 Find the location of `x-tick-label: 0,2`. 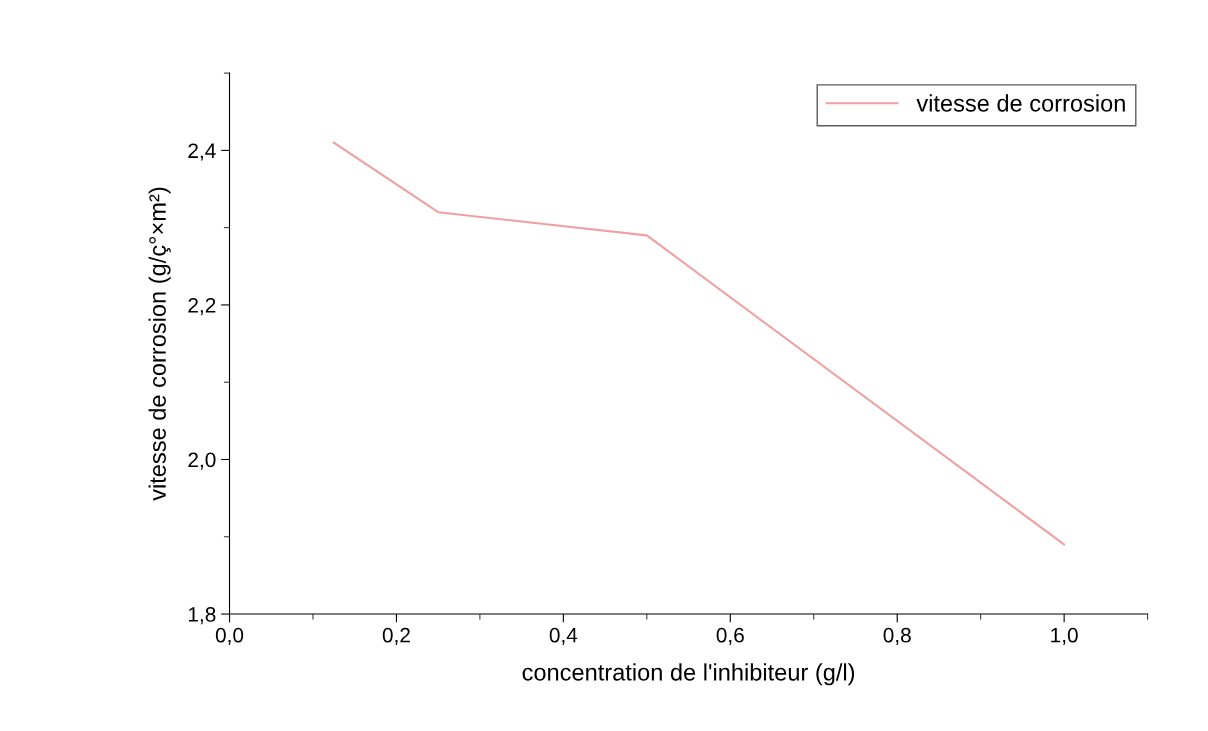

x-tick-label: 0,2 is located at coordinates (396, 636).